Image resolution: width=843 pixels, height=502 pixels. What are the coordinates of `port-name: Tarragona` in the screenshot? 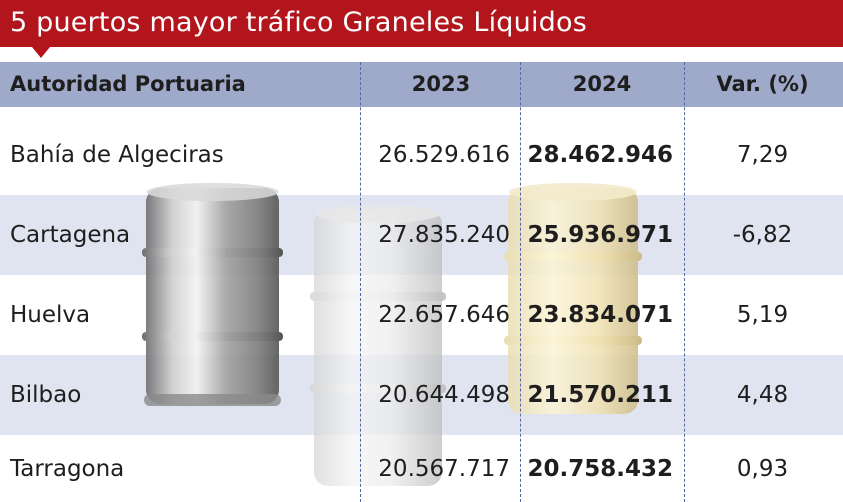 It's located at (67, 468).